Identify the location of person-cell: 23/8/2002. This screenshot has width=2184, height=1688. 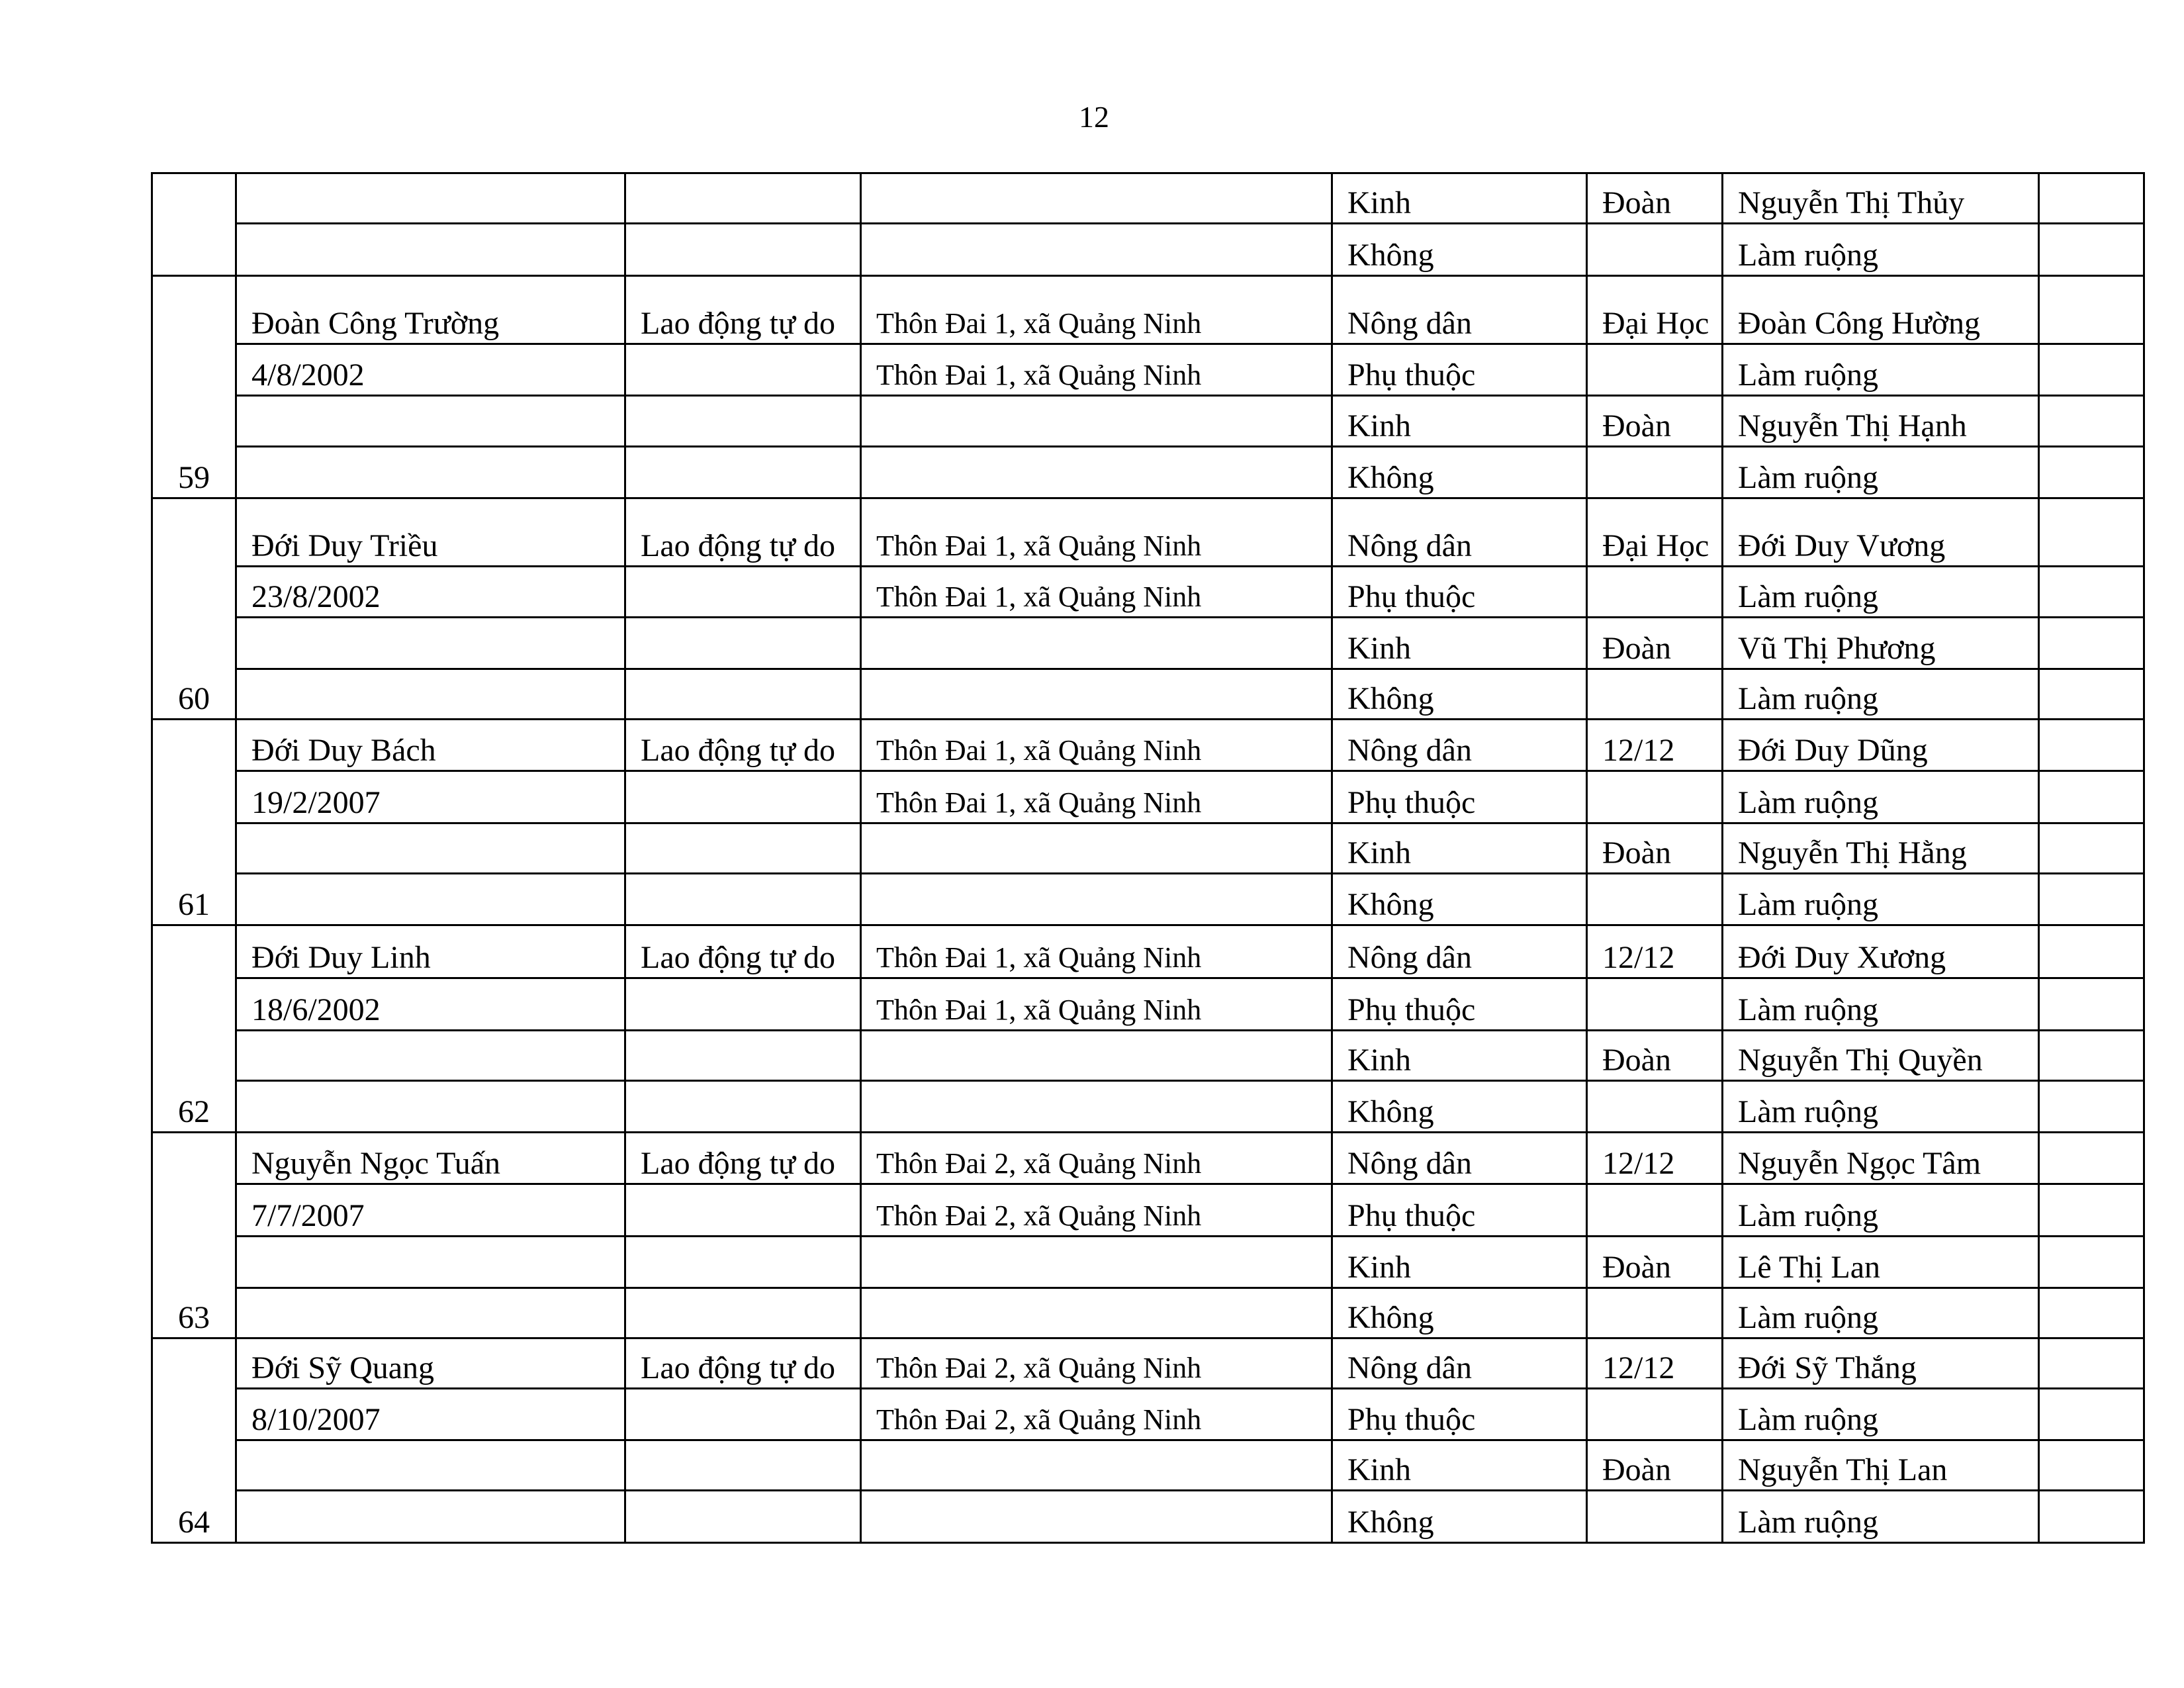
(430, 591).